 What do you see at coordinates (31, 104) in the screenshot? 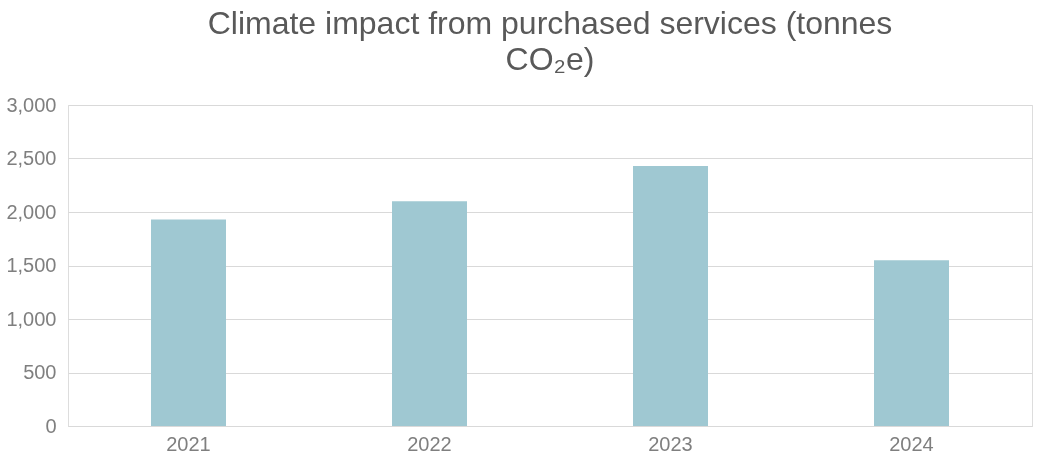
I see `y-tick-label: 3,000` at bounding box center [31, 104].